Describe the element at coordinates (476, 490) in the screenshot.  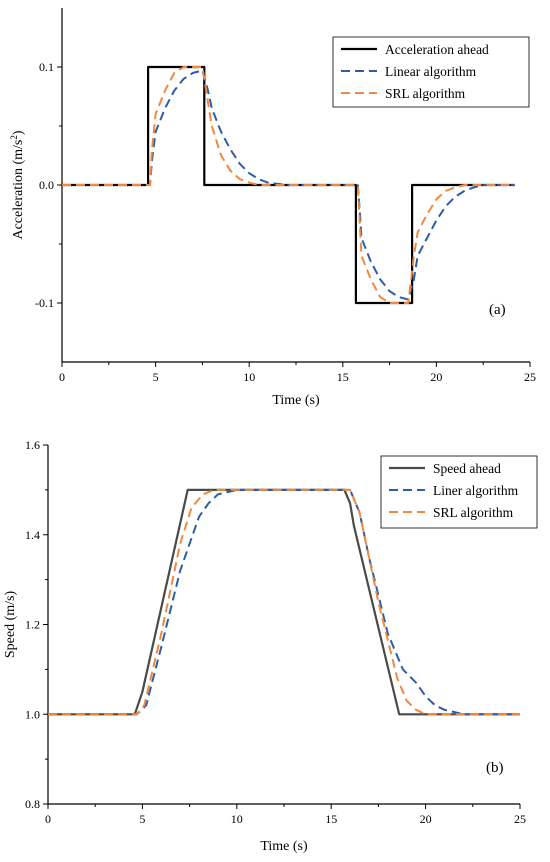
I see `legend-label: Liner algorithm` at that location.